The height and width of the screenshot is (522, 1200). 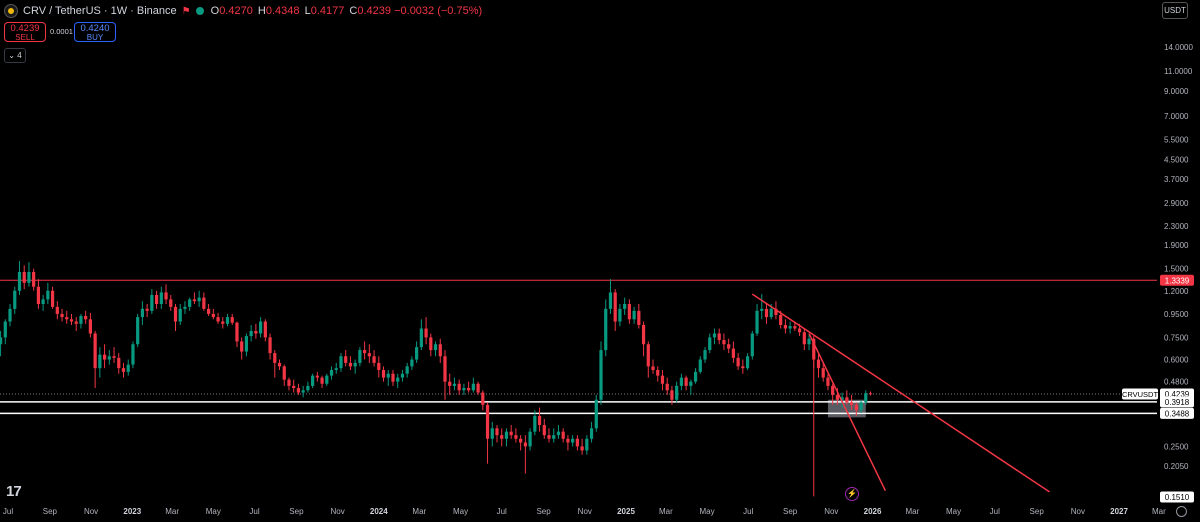 I want to click on flash-icon: ⚡, so click(x=852, y=494).